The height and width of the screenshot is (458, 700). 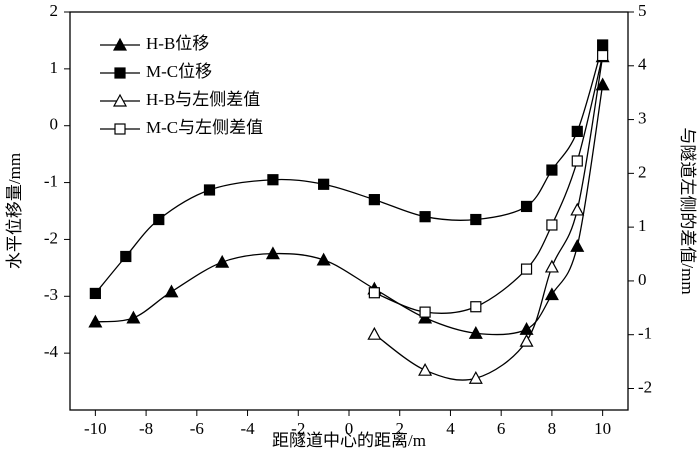 What do you see at coordinates (602, 428) in the screenshot?
I see `x-tick-label: 10` at bounding box center [602, 428].